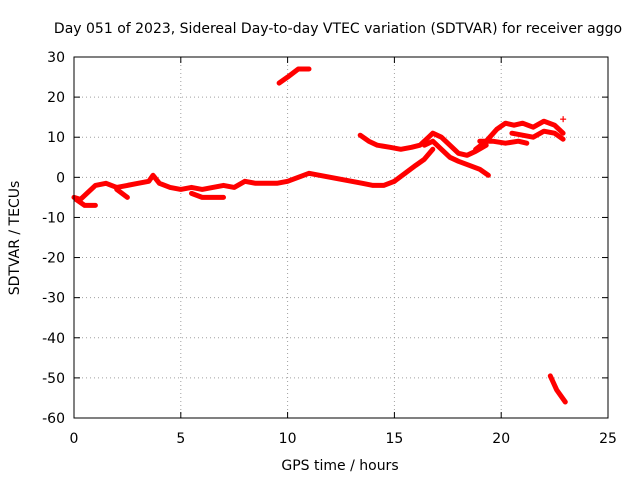 This screenshot has width=640, height=480. I want to click on y-tick-labels: 30 20 10 0 -10 -20 -30 -40 -50 -60, so click(53, 238).